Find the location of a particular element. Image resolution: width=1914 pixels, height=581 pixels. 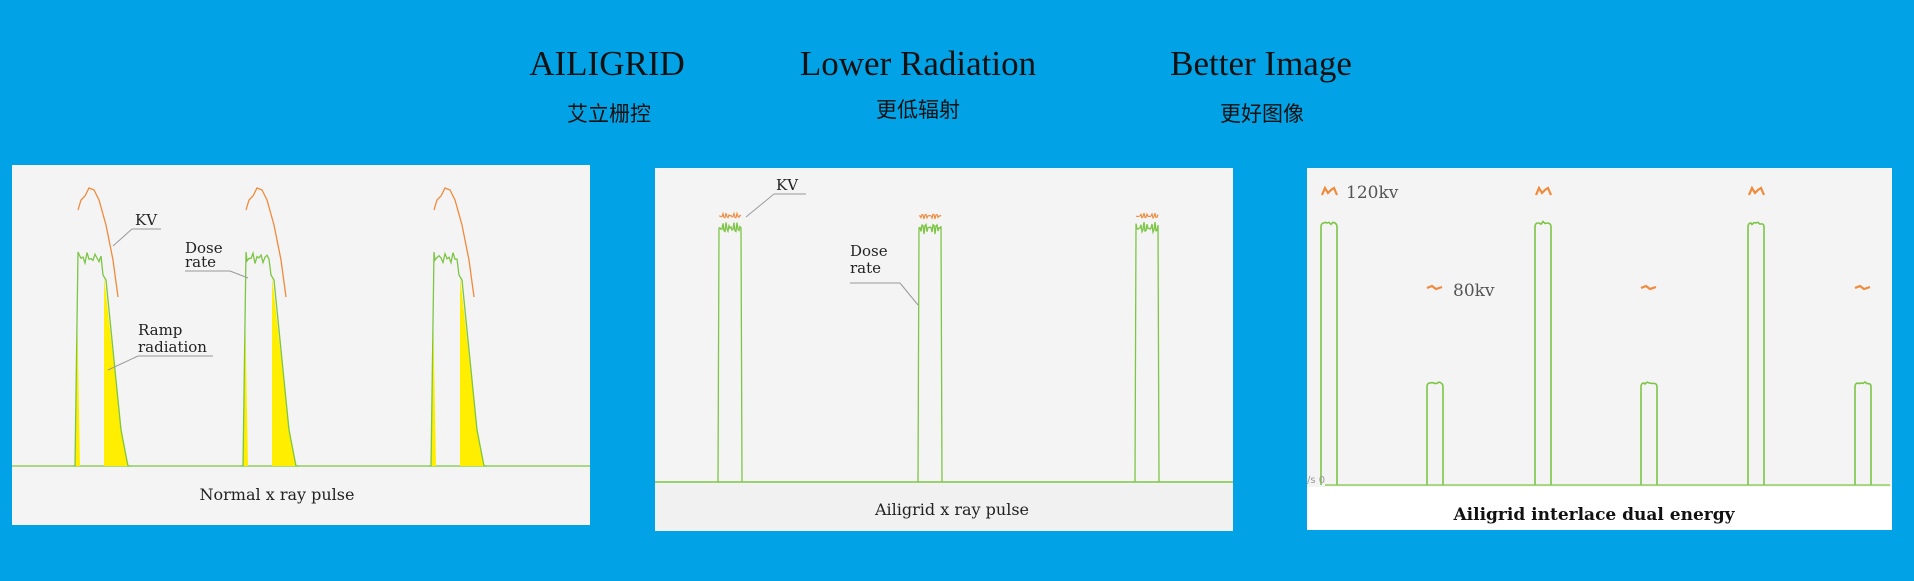

dual-energy-caption-area is located at coordinates (1599, 508).